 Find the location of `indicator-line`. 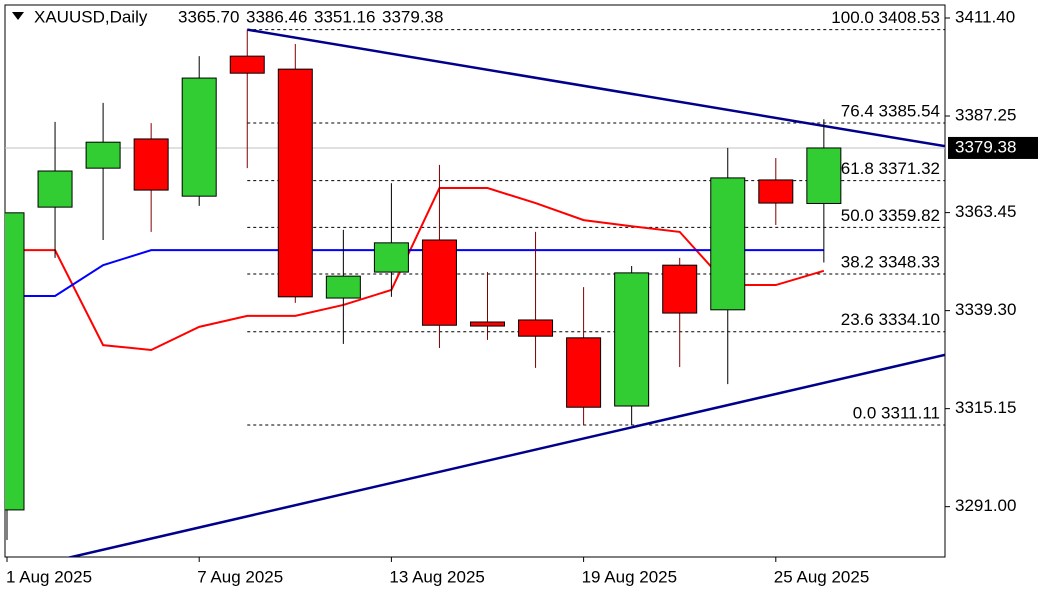

indicator-line is located at coordinates (415, 273).